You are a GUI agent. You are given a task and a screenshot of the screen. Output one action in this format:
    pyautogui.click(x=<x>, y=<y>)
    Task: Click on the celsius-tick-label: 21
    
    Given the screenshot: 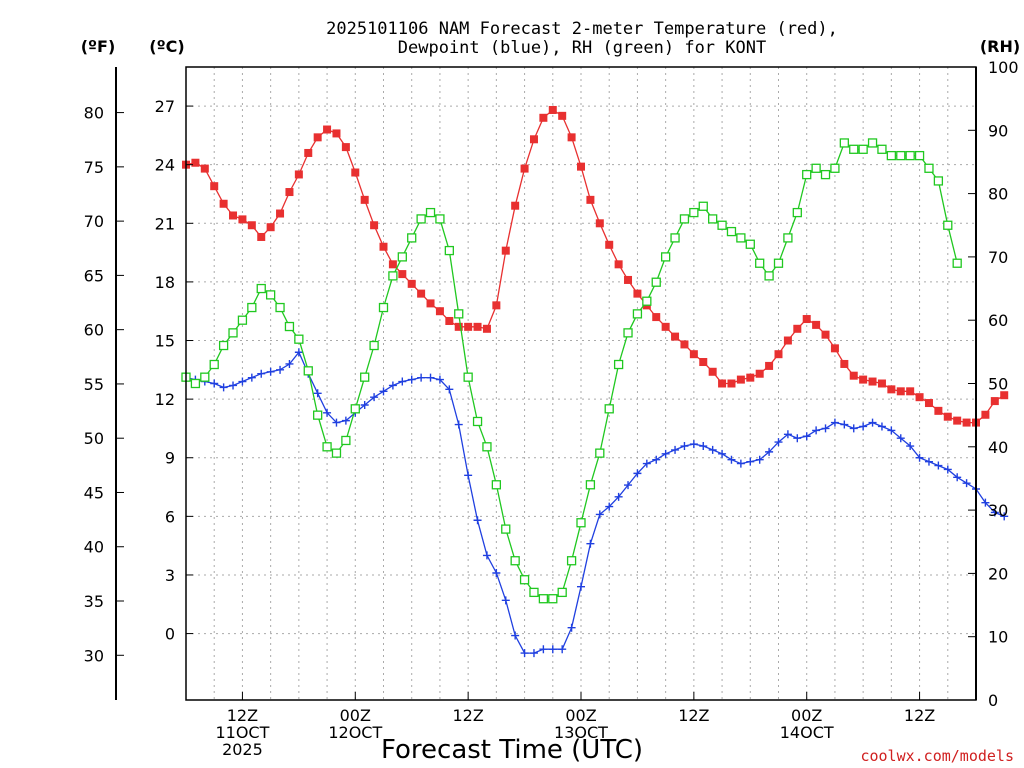 What is the action you would take?
    pyautogui.click(x=165, y=223)
    